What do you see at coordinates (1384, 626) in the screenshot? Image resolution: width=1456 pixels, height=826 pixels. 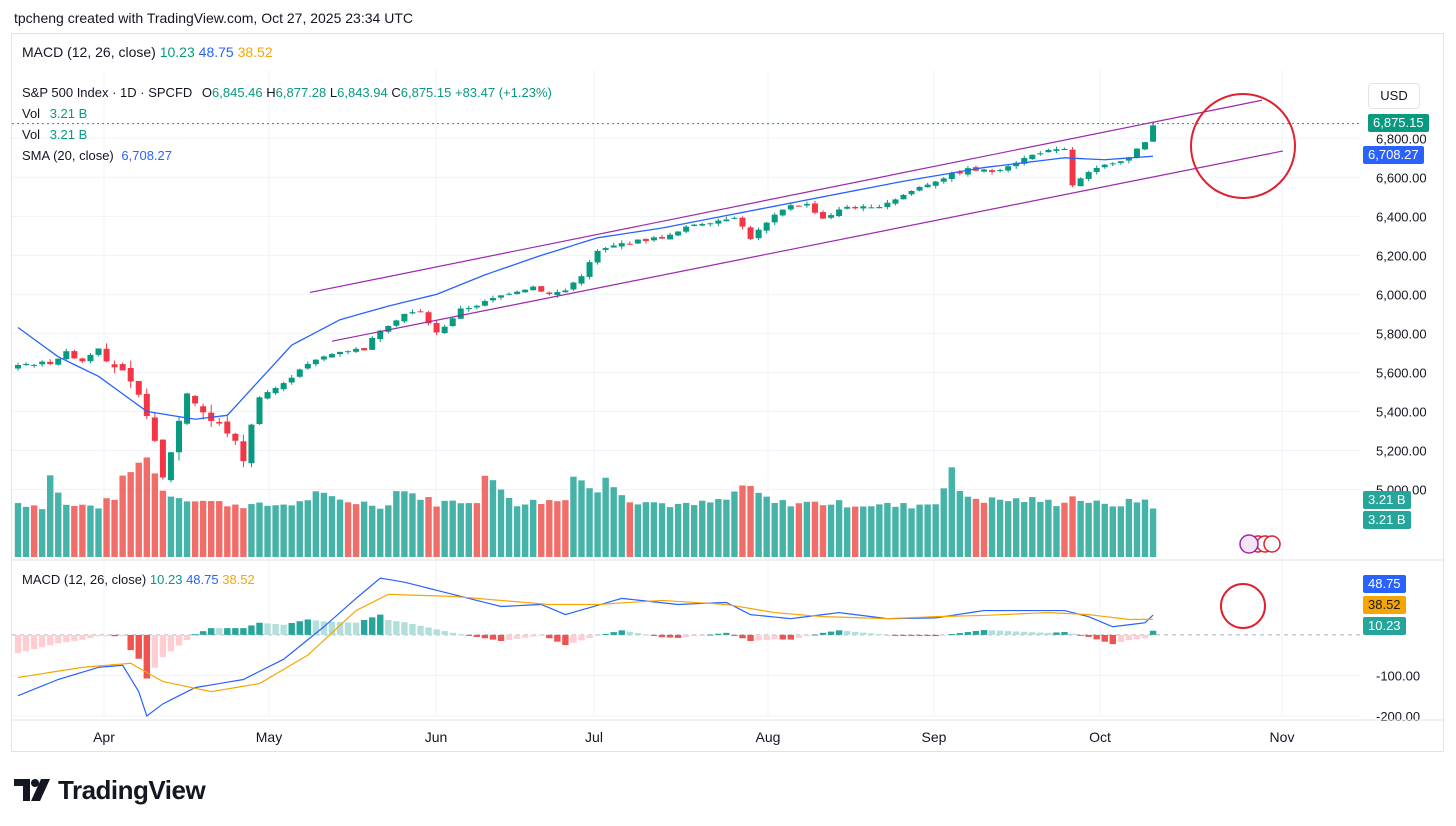 I see `hist-value-tag: 10.23` at bounding box center [1384, 626].